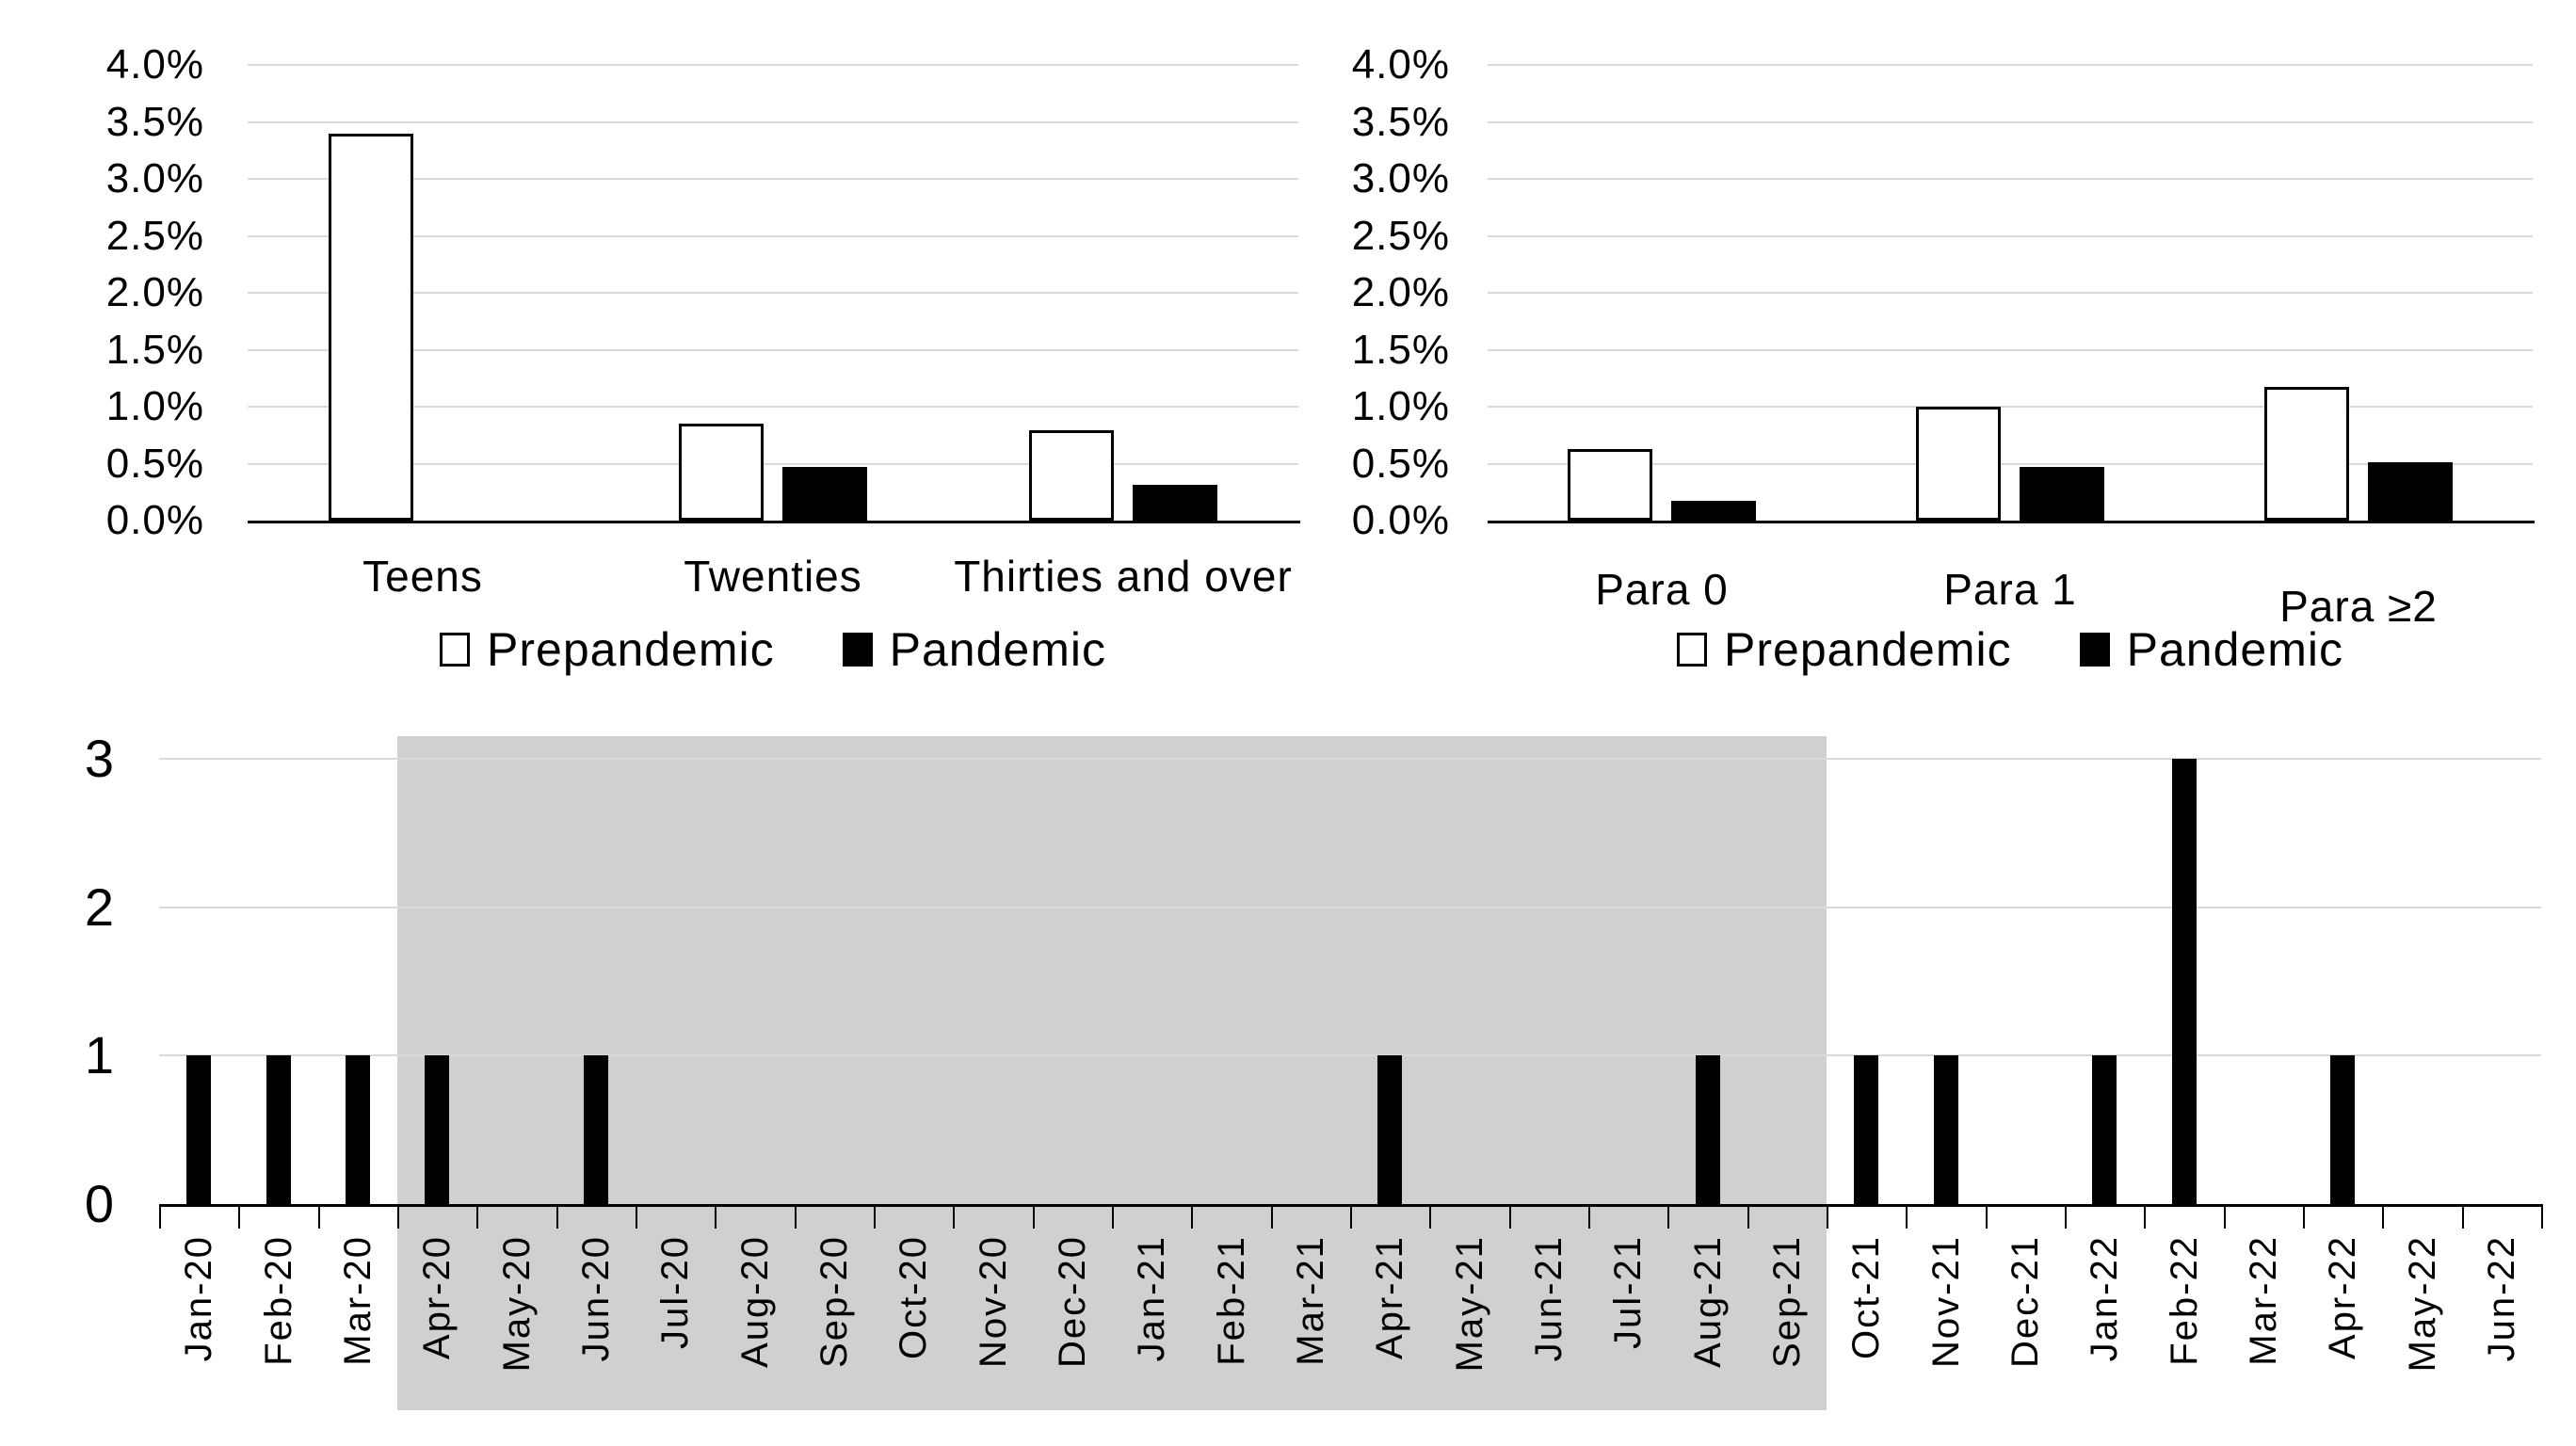 The height and width of the screenshot is (1446, 2576). Describe the element at coordinates (357, 1300) in the screenshot. I see `month-label: Mar-20` at that location.